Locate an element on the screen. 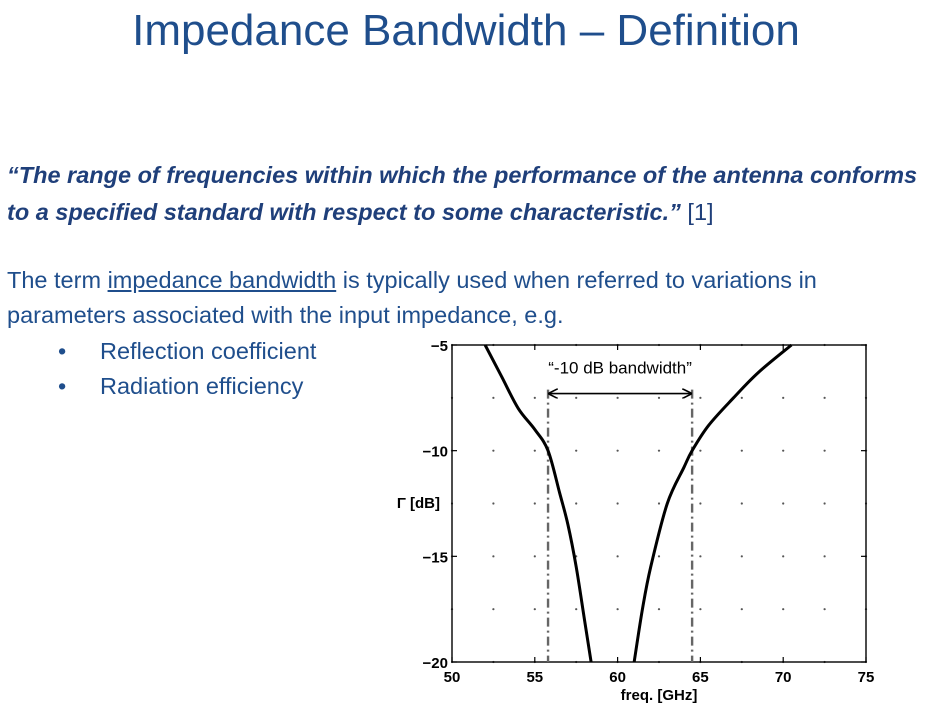 The width and height of the screenshot is (932, 709). slide-title: Impedance Bandwidth – Definition is located at coordinates (466, 30).